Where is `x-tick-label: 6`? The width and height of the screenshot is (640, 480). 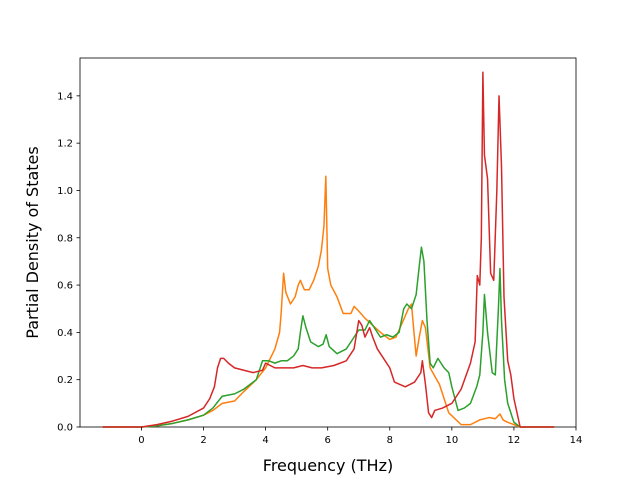
x-tick-label: 6 is located at coordinates (328, 440).